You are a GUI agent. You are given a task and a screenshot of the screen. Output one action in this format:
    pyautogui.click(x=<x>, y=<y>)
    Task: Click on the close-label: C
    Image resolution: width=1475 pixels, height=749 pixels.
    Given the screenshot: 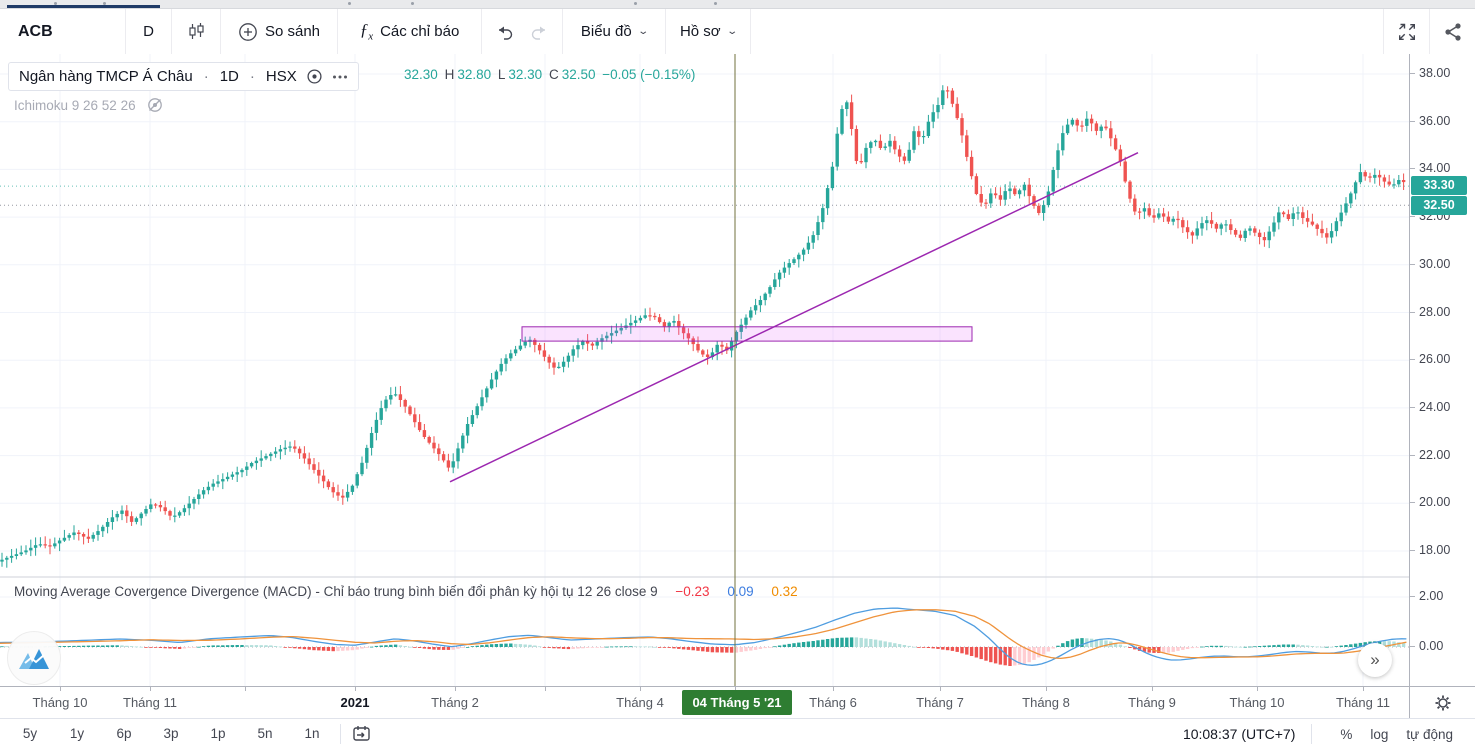 What is the action you would take?
    pyautogui.click(x=553, y=74)
    